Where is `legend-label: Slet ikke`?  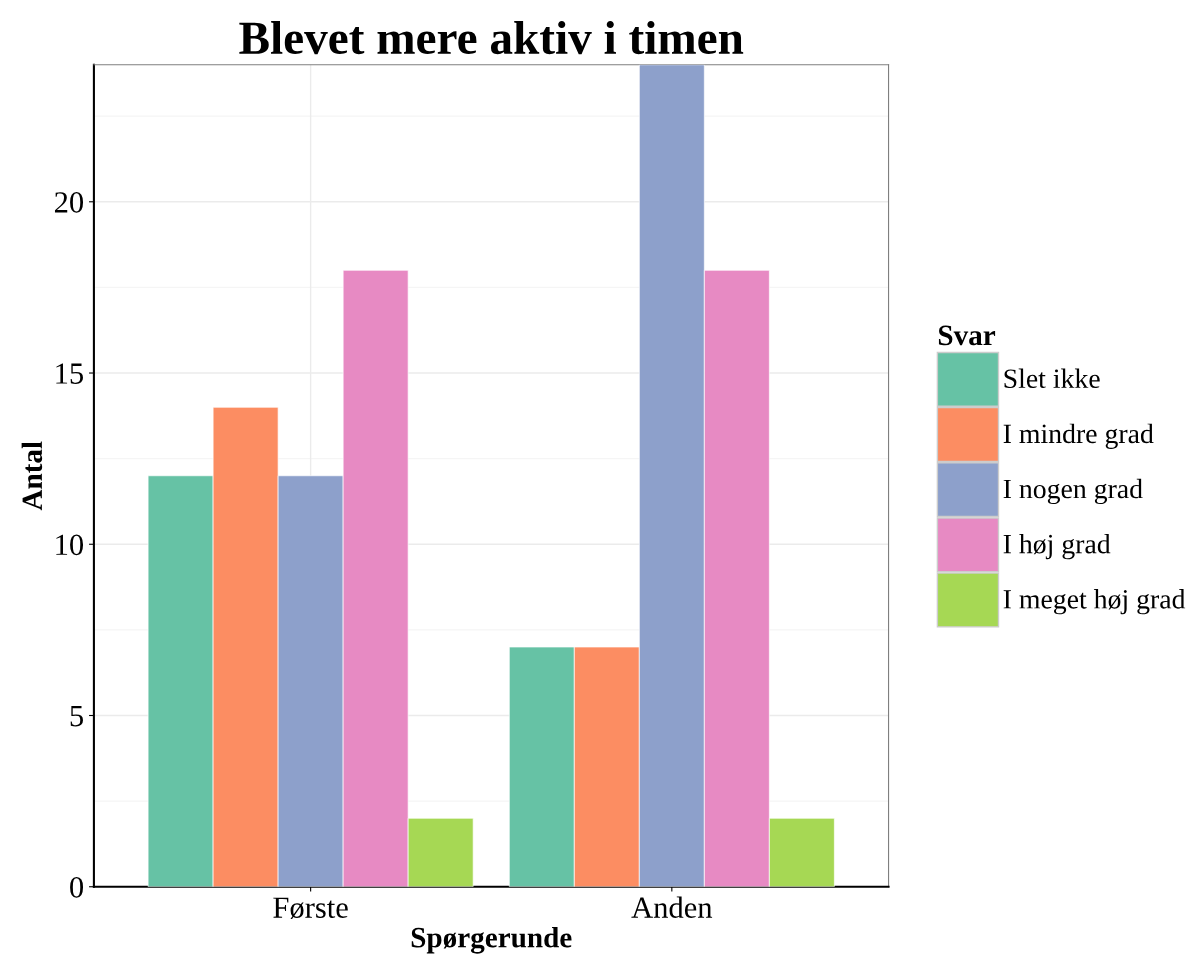 legend-label: Slet ikke is located at coordinates (1052, 378).